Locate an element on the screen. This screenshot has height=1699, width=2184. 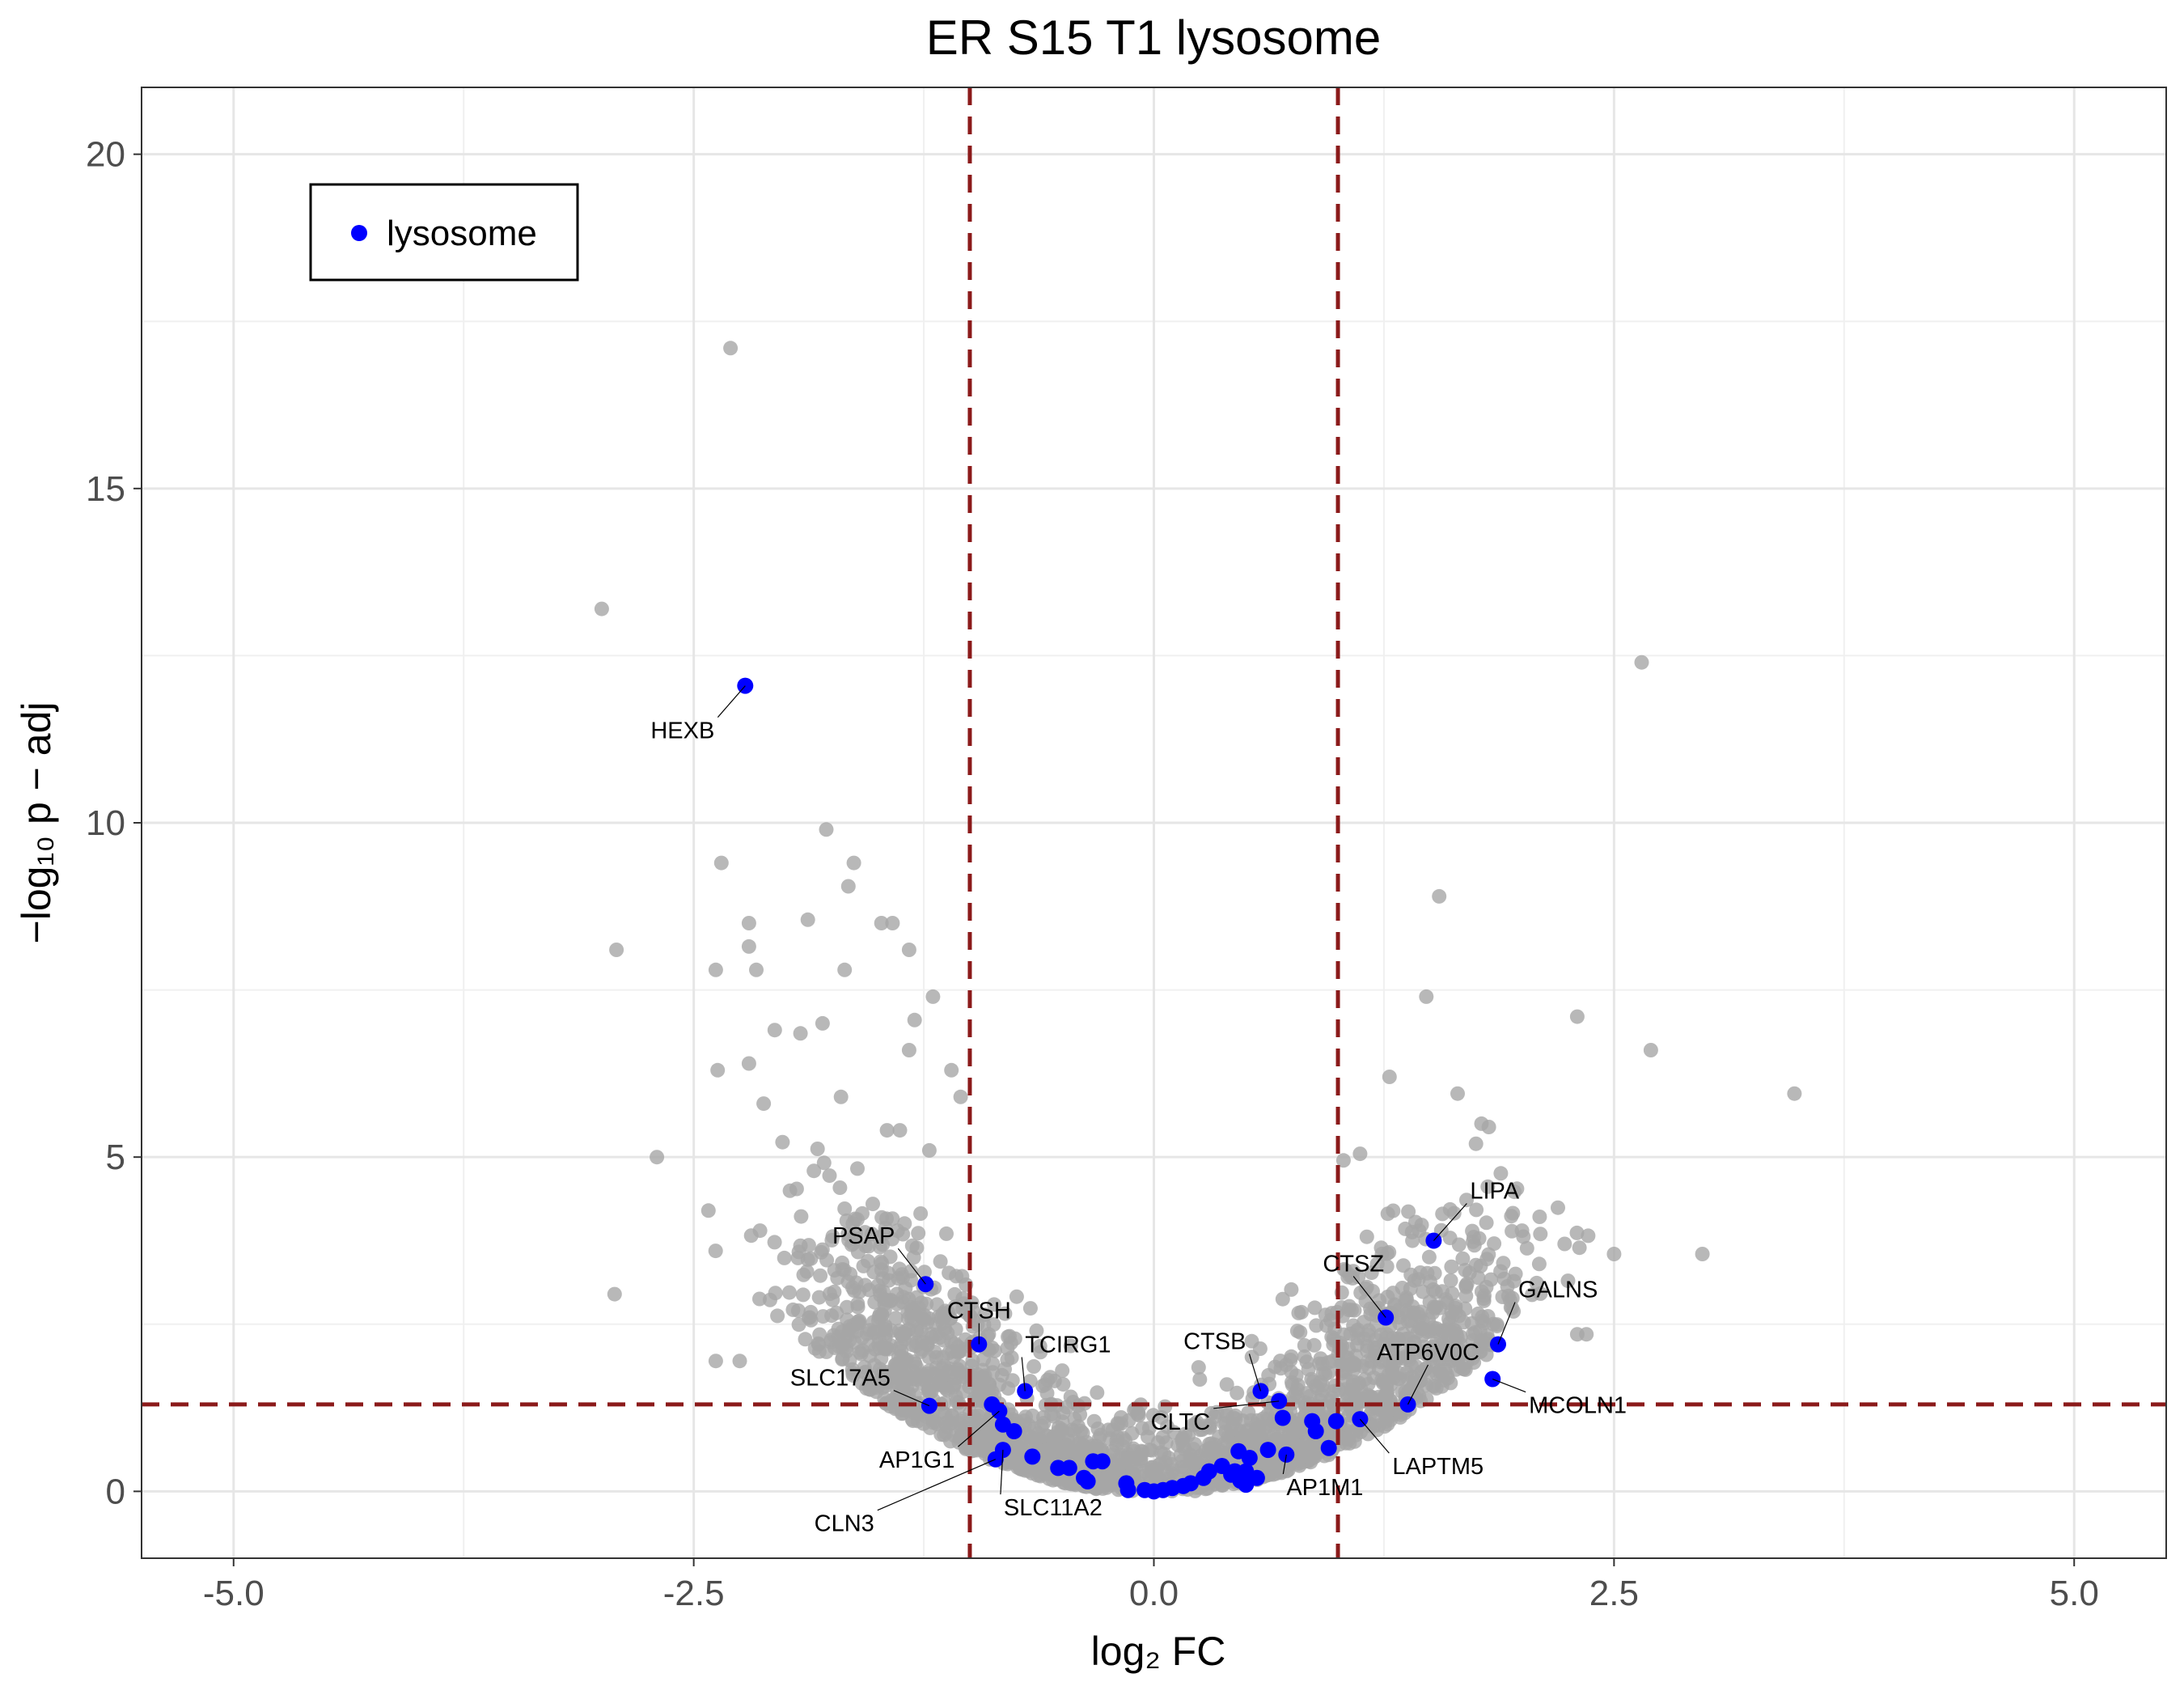
x-tick-label: -5.0 is located at coordinates (234, 1593).